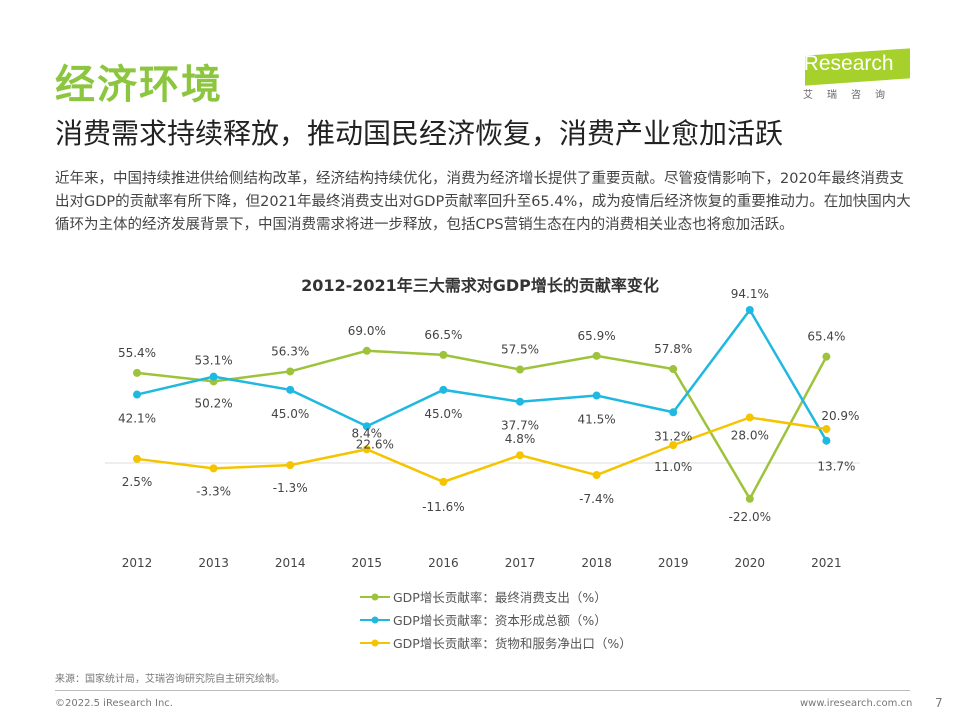  I want to click on x-tick-label: 2015, so click(367, 563).